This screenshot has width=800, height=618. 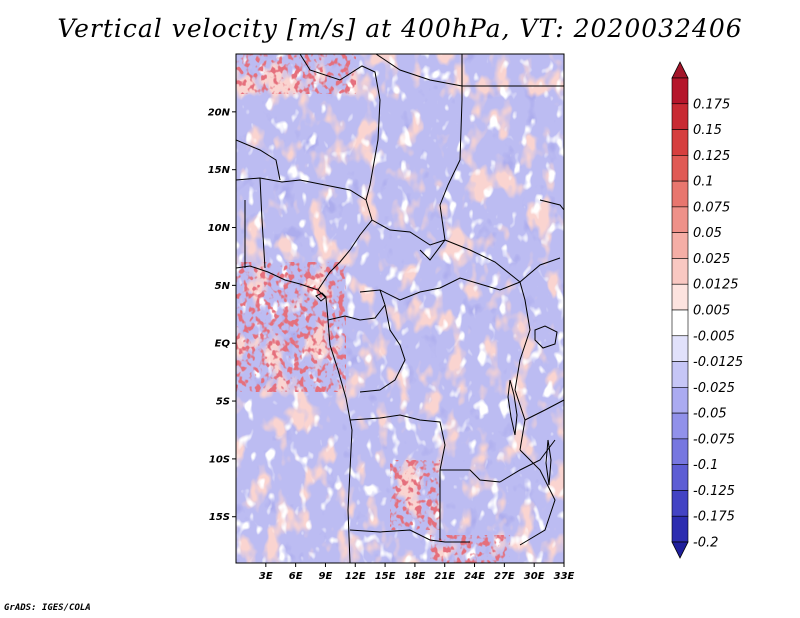 What do you see at coordinates (355, 576) in the screenshot?
I see `lon-tick-label: 12E` at bounding box center [355, 576].